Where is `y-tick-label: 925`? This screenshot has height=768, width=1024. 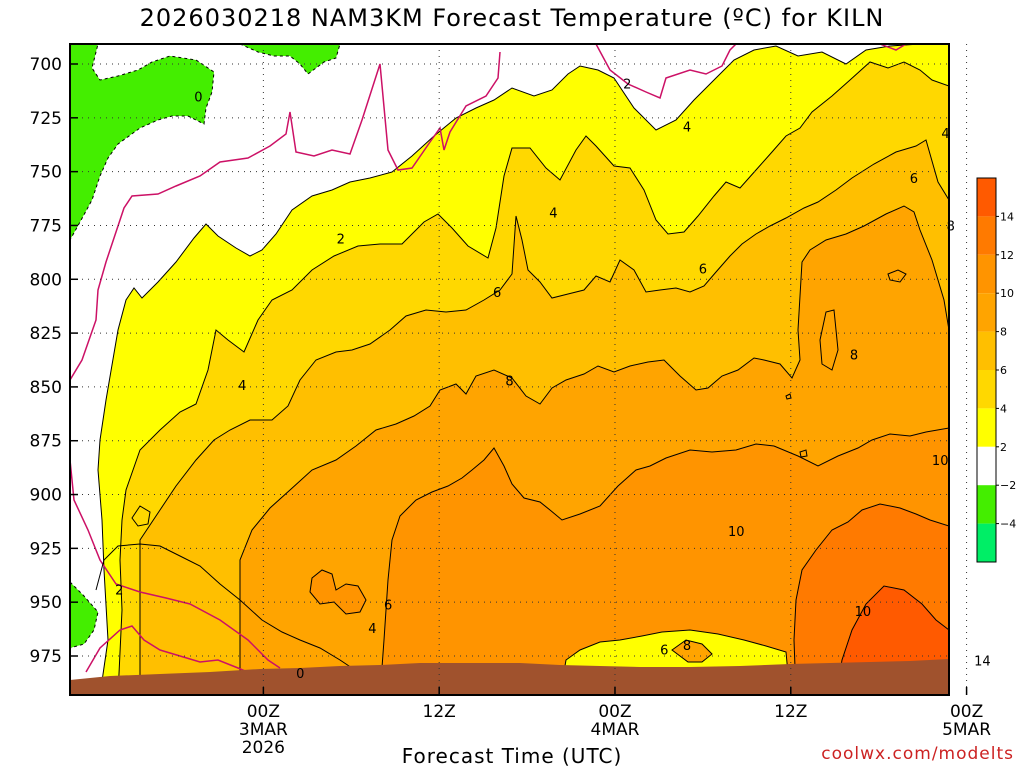 y-tick-label: 925 is located at coordinates (46, 549).